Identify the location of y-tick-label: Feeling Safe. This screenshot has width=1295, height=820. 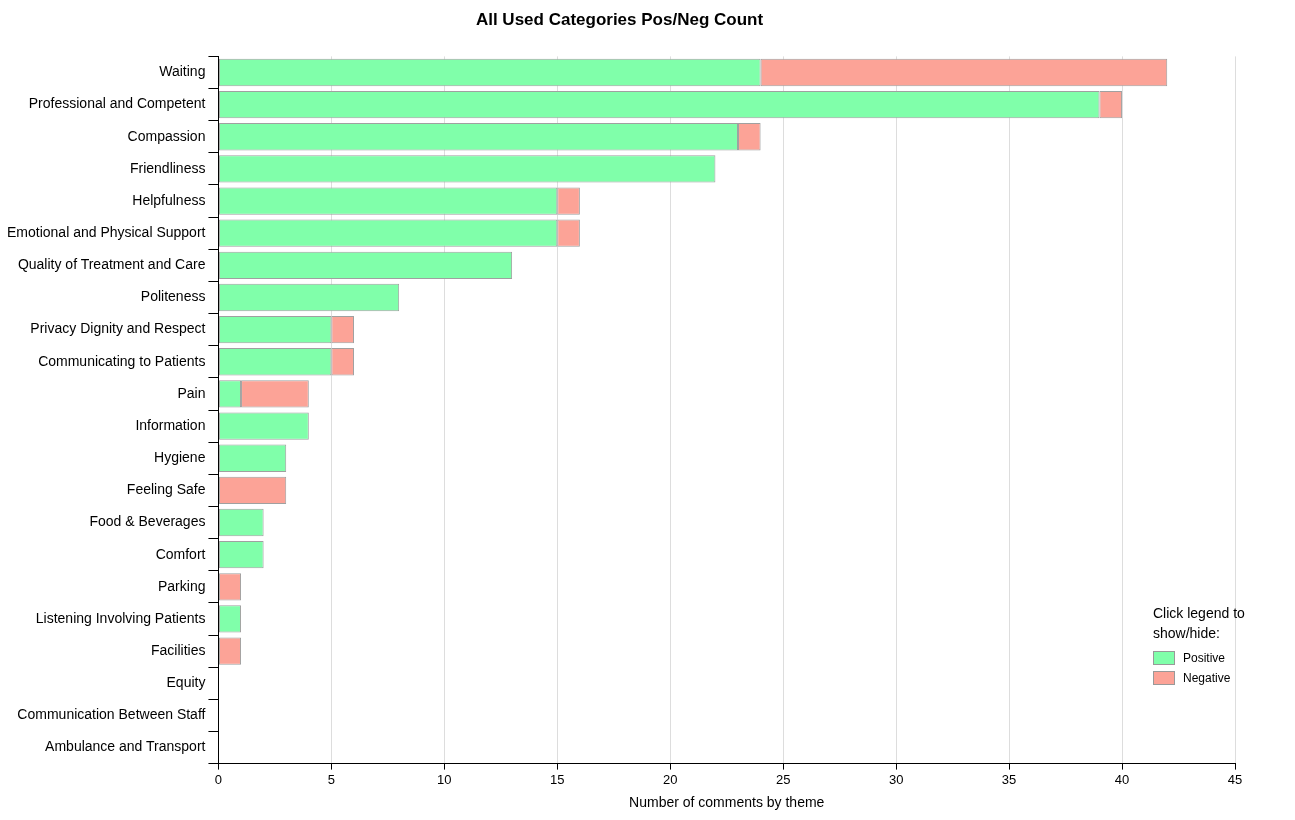
(166, 489).